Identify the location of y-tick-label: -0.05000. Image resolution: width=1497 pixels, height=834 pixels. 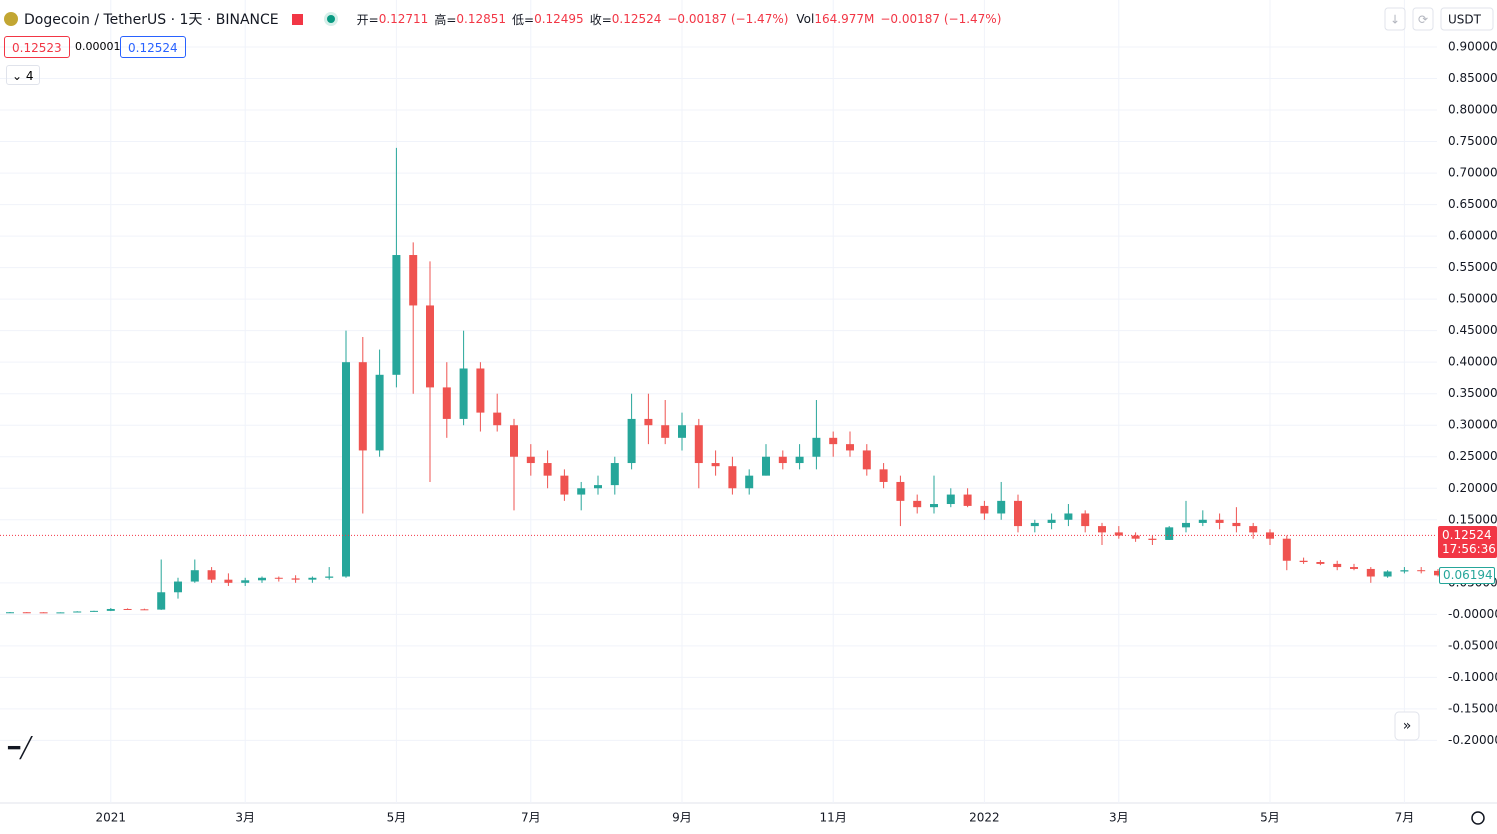
(1472, 645).